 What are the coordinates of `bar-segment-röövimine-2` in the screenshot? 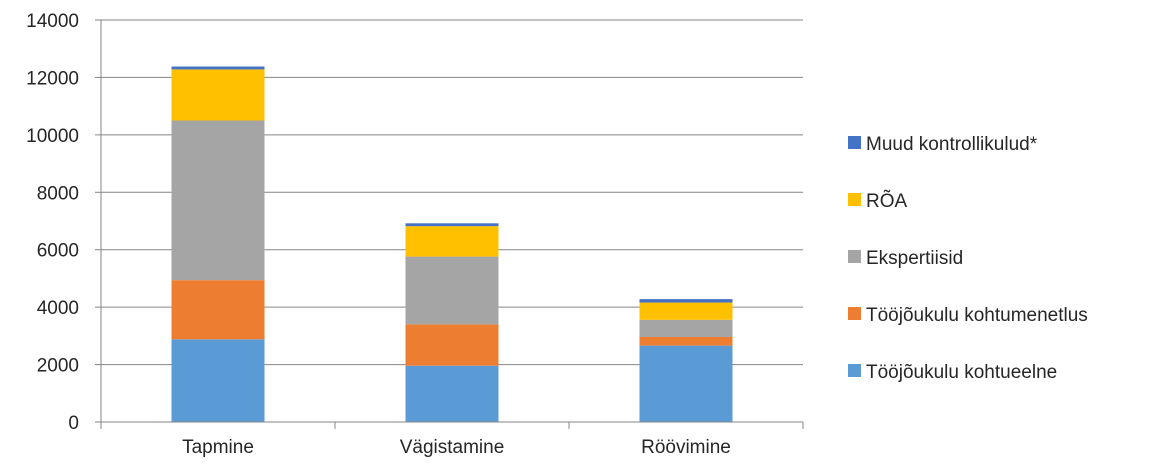 It's located at (686, 341).